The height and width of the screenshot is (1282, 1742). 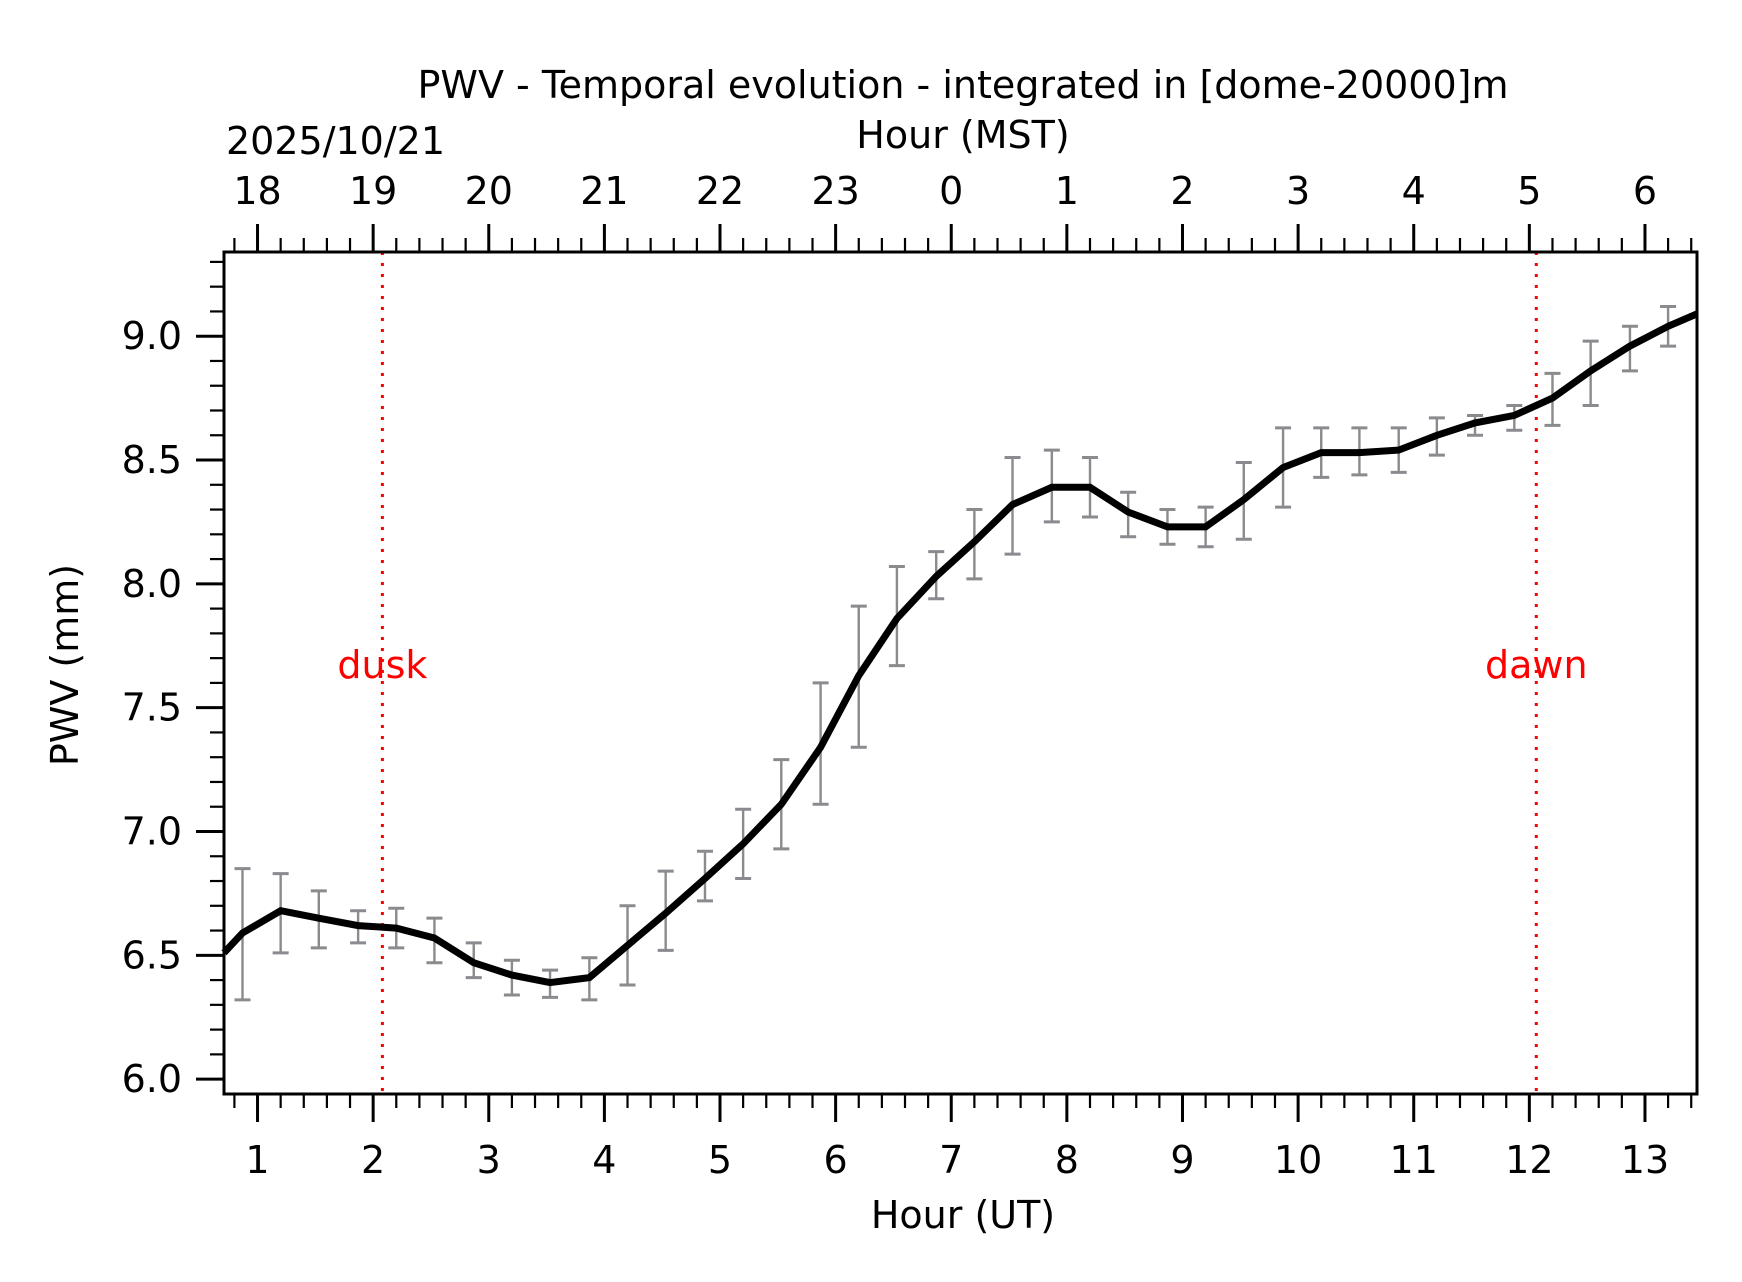 I want to click on top-x-tick-label: 2, so click(x=1182, y=191).